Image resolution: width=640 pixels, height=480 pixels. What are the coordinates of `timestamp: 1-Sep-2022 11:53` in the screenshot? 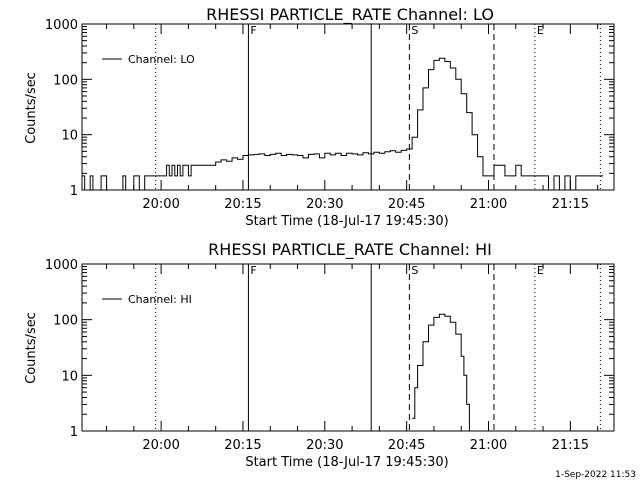 It's located at (595, 475).